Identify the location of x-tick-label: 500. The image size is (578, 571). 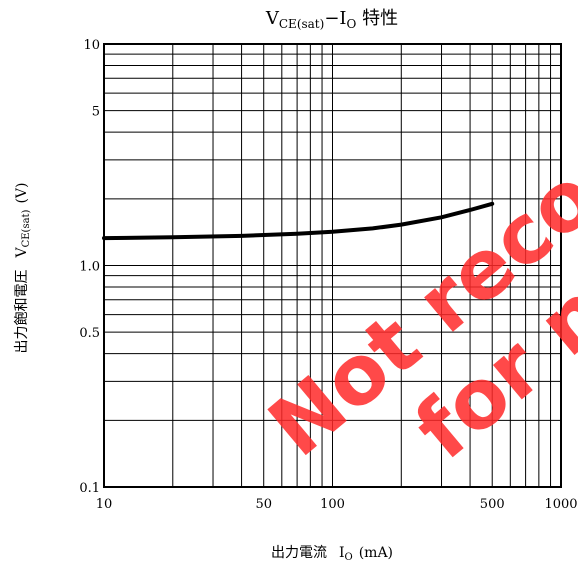
(492, 504).